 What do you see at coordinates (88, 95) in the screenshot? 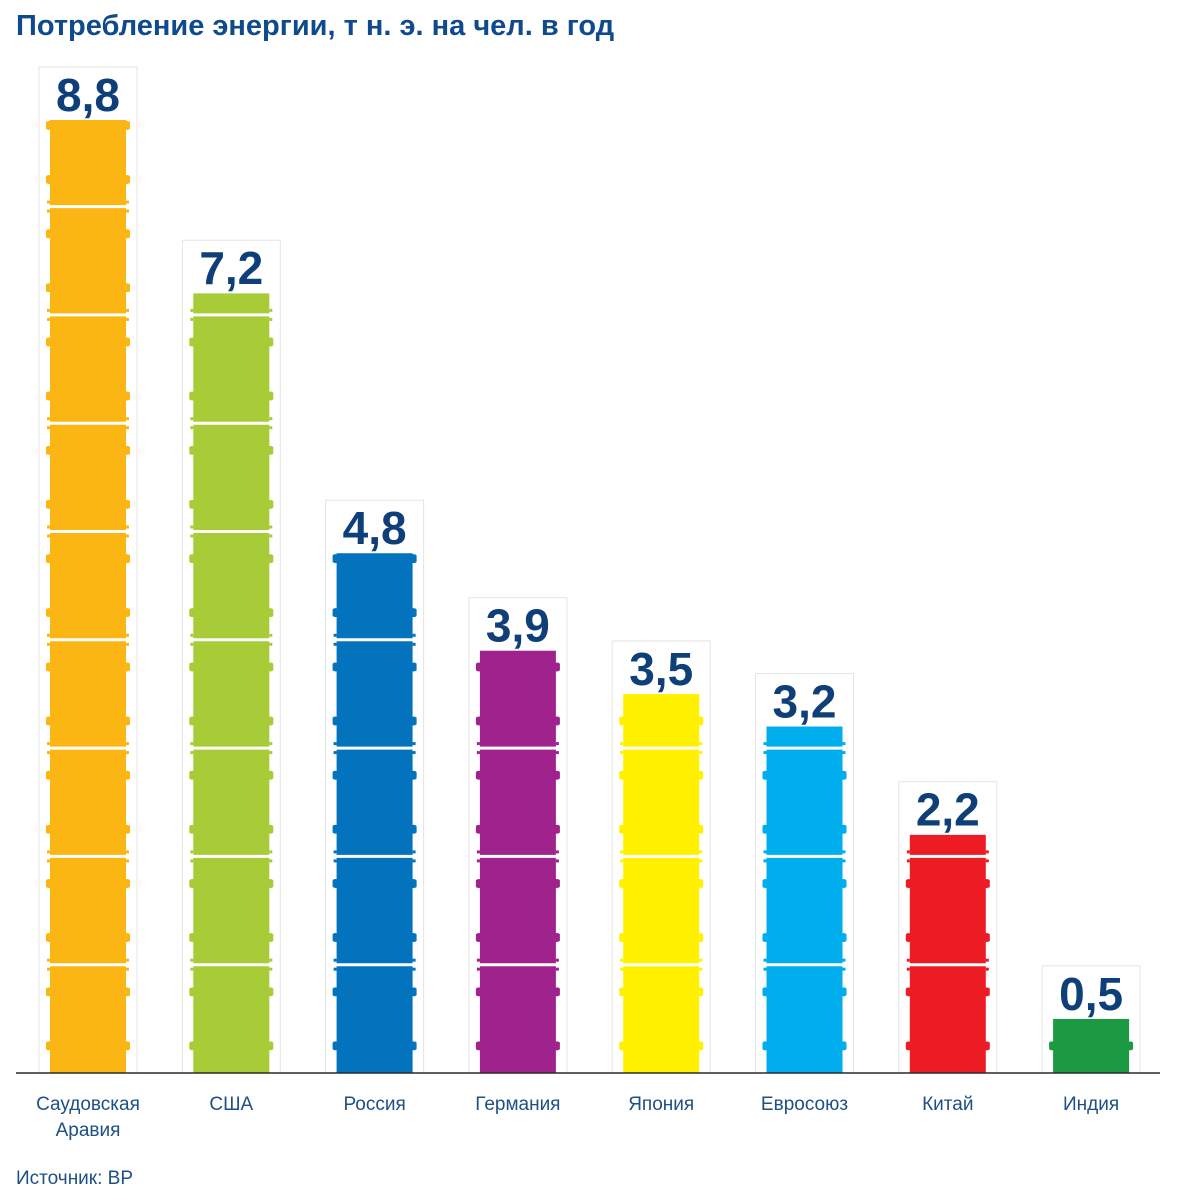
I see `data-label: 8,8` at bounding box center [88, 95].